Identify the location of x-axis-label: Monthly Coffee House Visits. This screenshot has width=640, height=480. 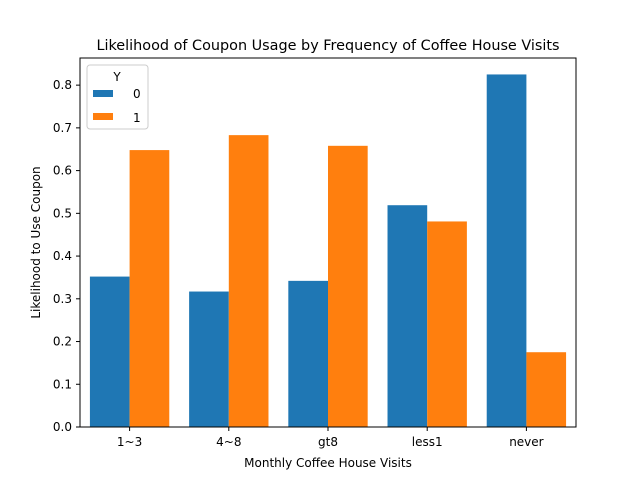
(328, 463).